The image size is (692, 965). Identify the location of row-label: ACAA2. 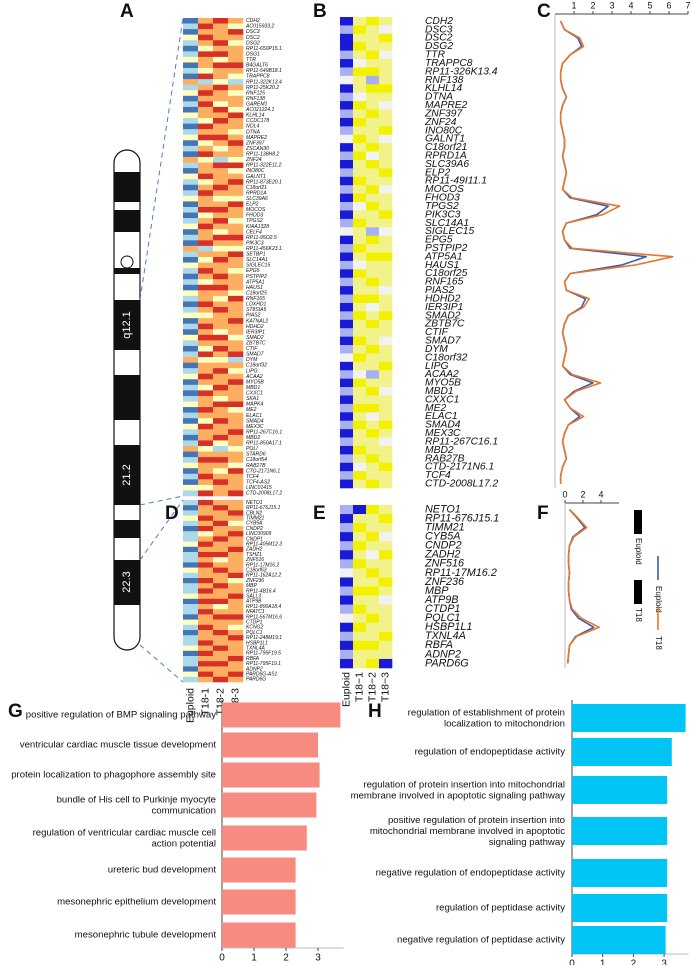
(441, 374).